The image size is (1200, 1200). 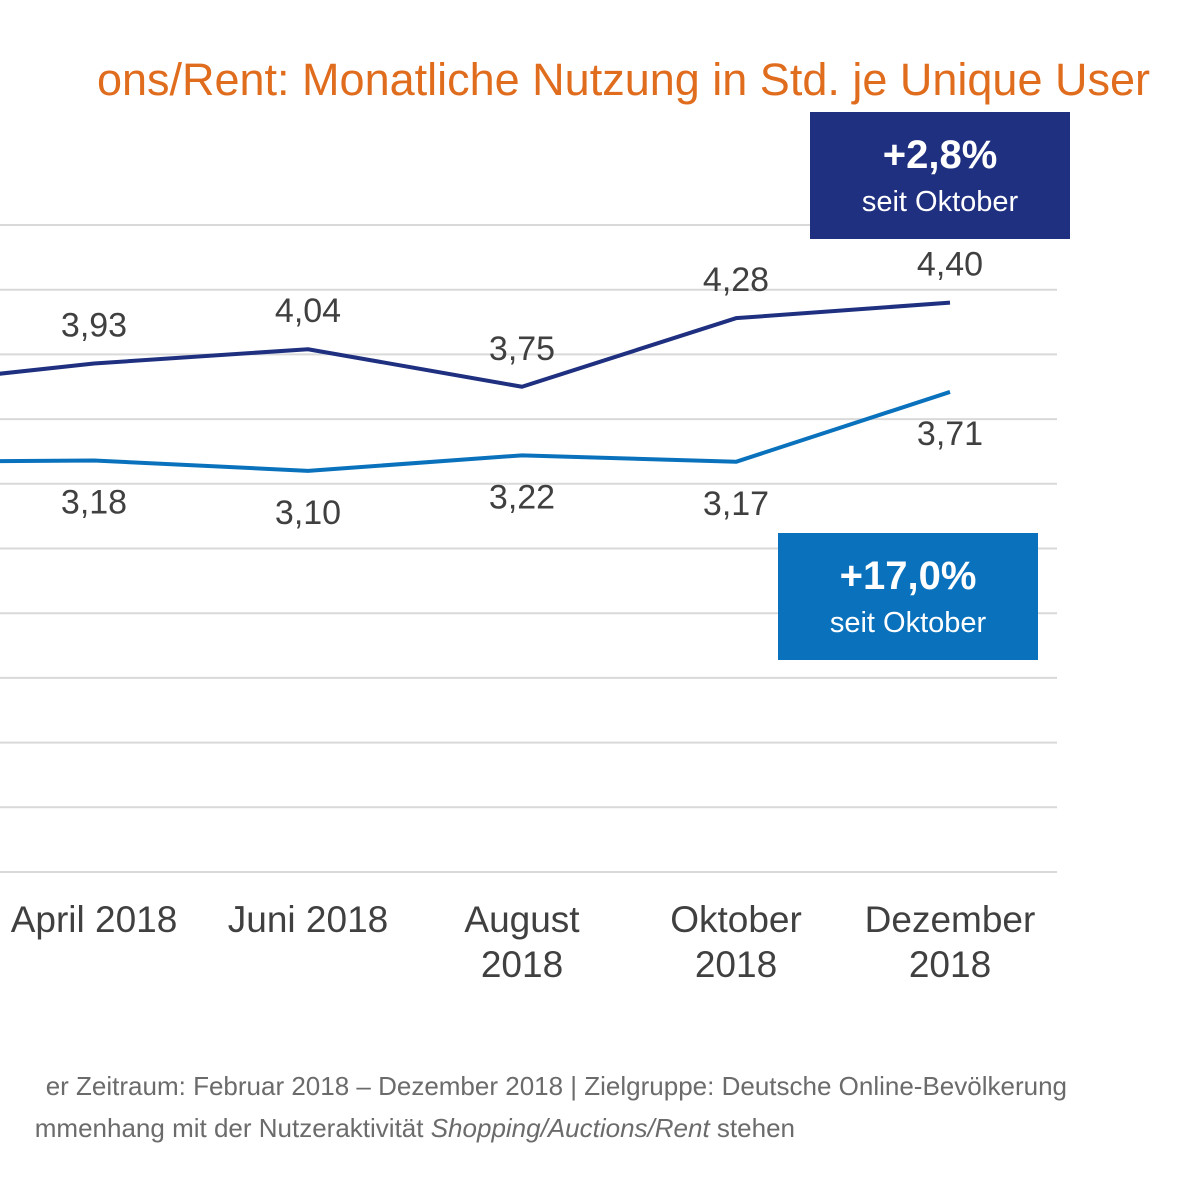 What do you see at coordinates (522, 919) in the screenshot?
I see `x-tick-label: August` at bounding box center [522, 919].